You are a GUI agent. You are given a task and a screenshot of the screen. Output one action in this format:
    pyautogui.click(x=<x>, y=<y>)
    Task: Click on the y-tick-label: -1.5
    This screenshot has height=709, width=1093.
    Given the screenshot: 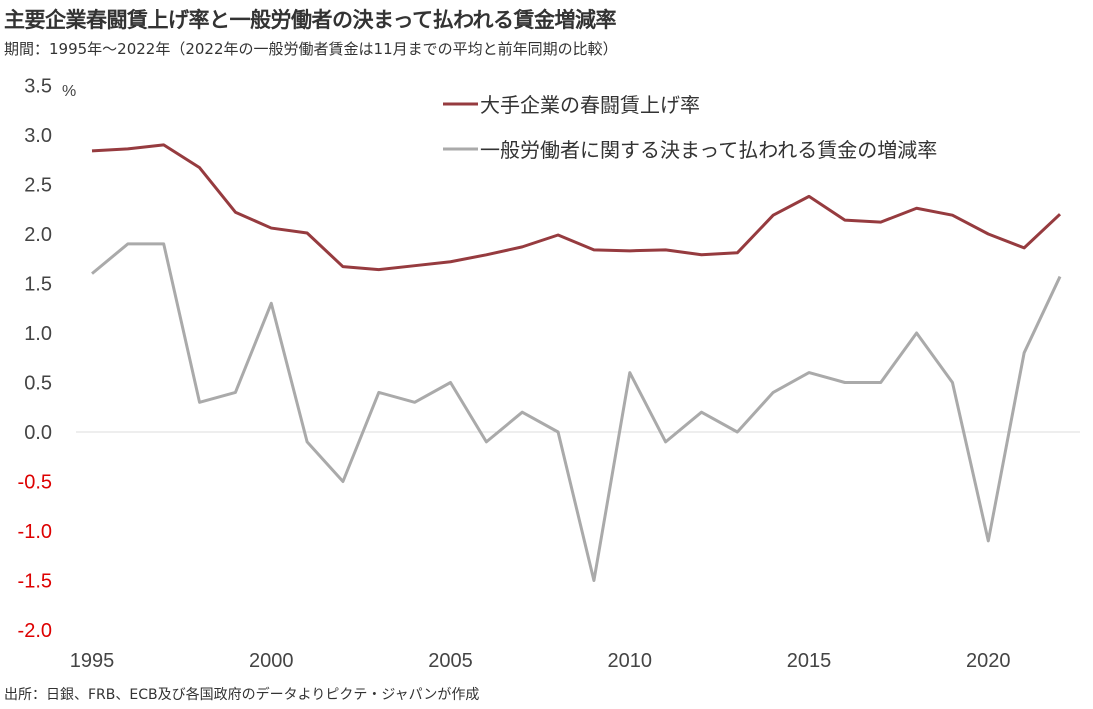 What is the action you would take?
    pyautogui.click(x=35, y=582)
    